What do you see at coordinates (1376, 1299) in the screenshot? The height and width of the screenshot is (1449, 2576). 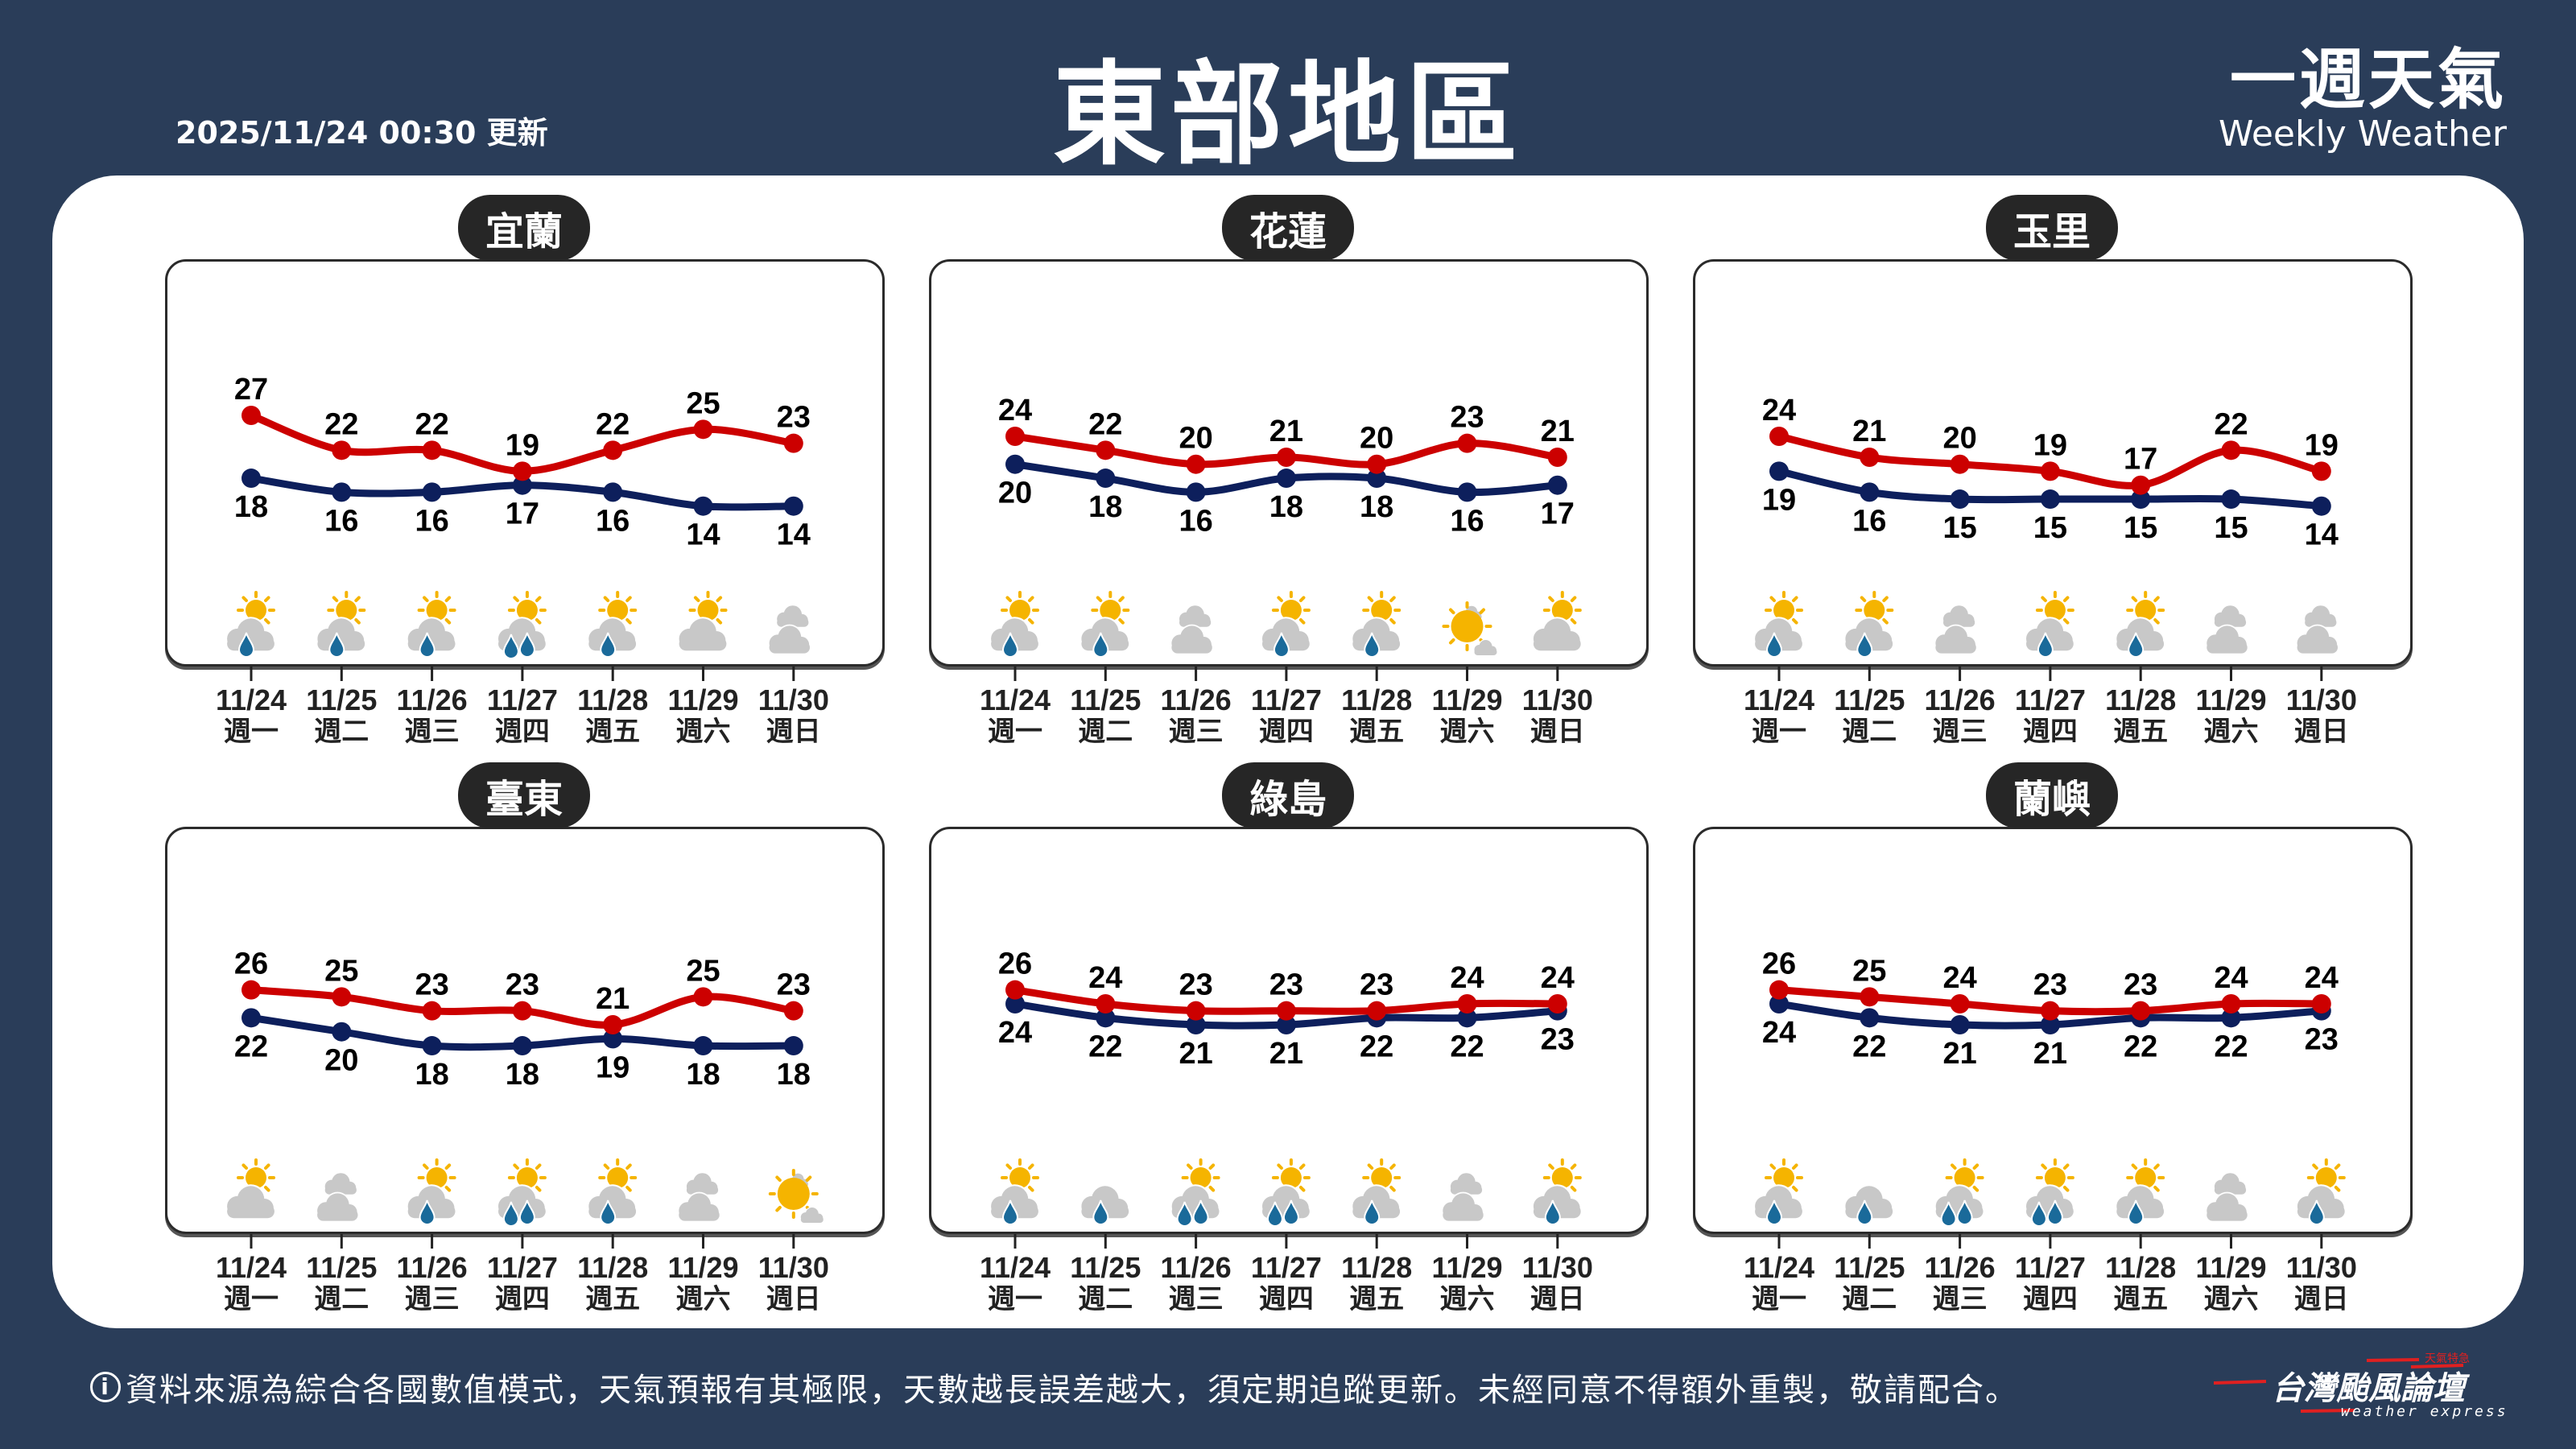 I see `weekday-label: 週五` at bounding box center [1376, 1299].